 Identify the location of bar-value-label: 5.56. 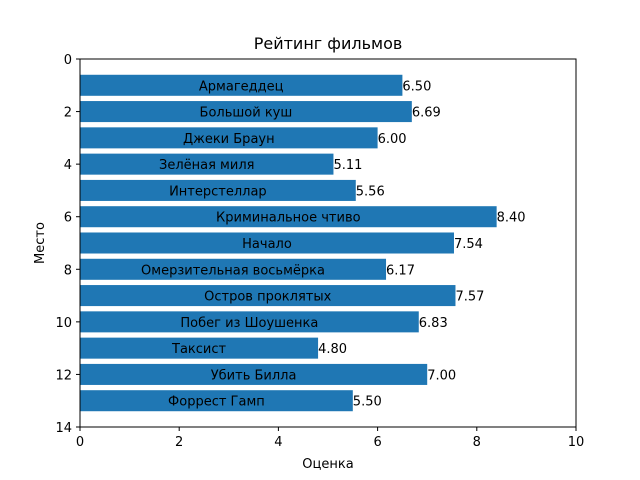
(370, 191).